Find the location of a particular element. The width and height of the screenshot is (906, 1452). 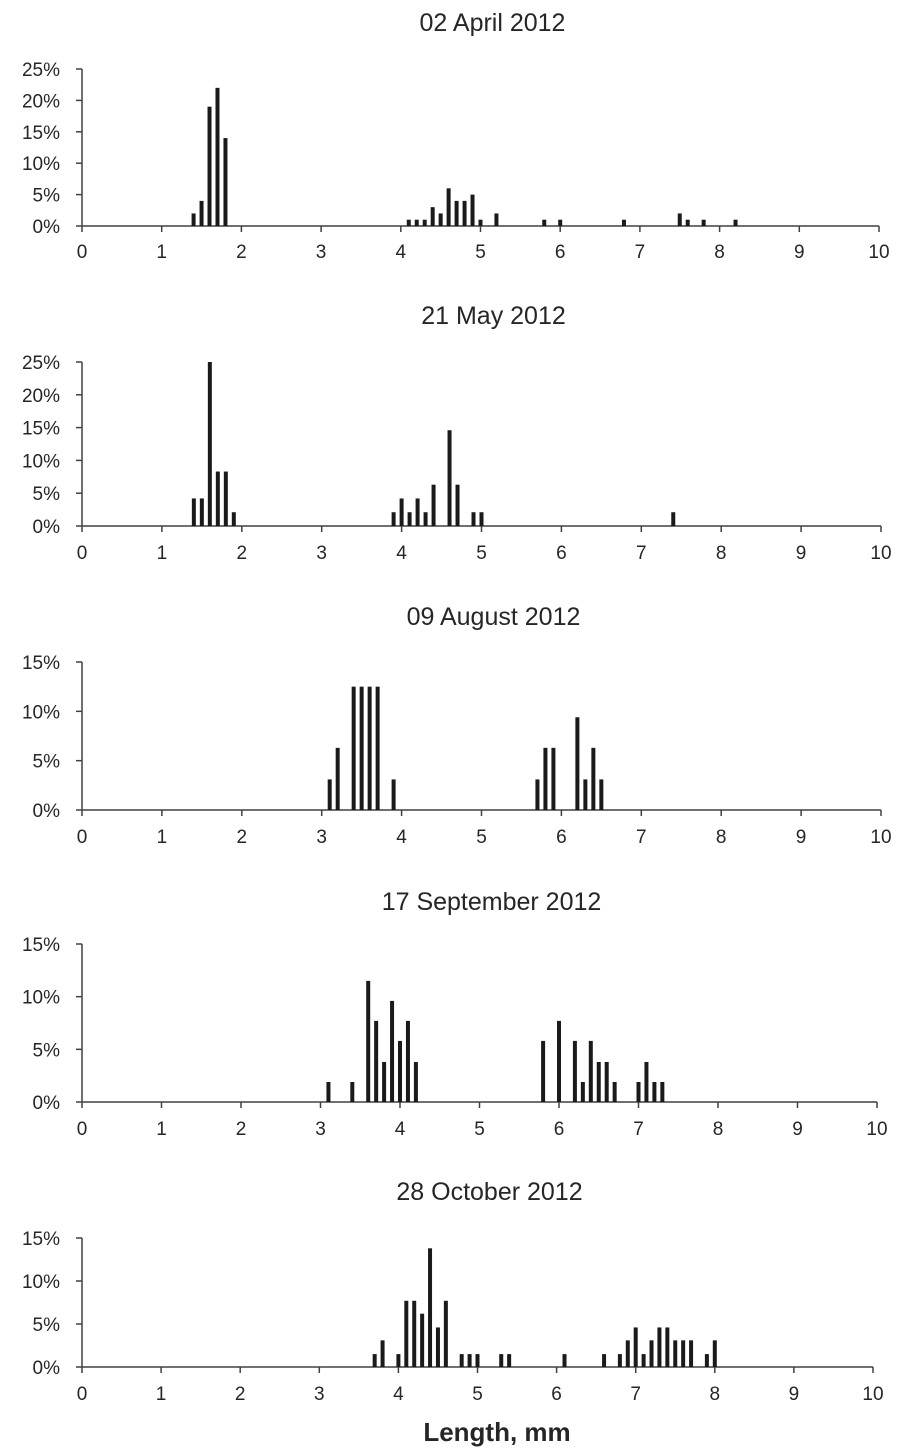

x-tick-label: 5 is located at coordinates (481, 553).